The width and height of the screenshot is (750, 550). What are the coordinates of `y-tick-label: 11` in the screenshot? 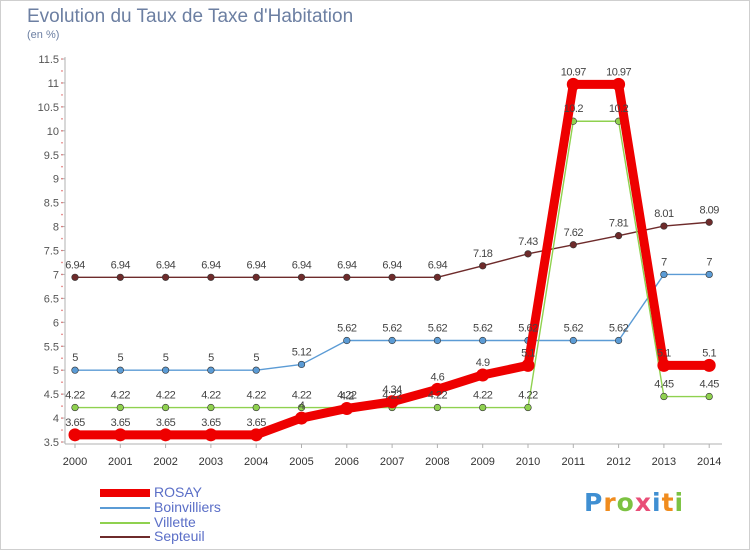 It's located at (53, 84).